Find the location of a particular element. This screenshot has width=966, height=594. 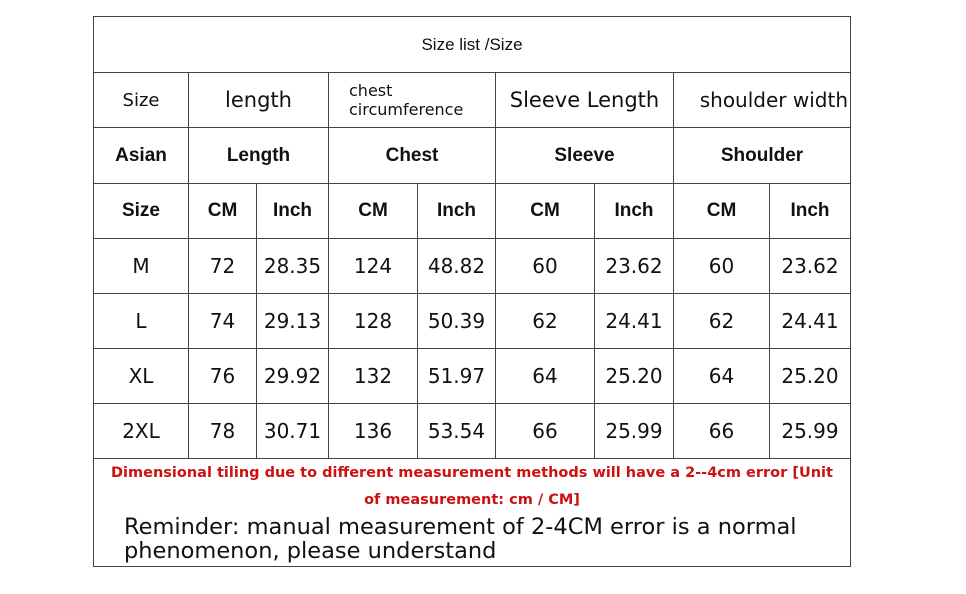

header-cell: Chest is located at coordinates (412, 155).